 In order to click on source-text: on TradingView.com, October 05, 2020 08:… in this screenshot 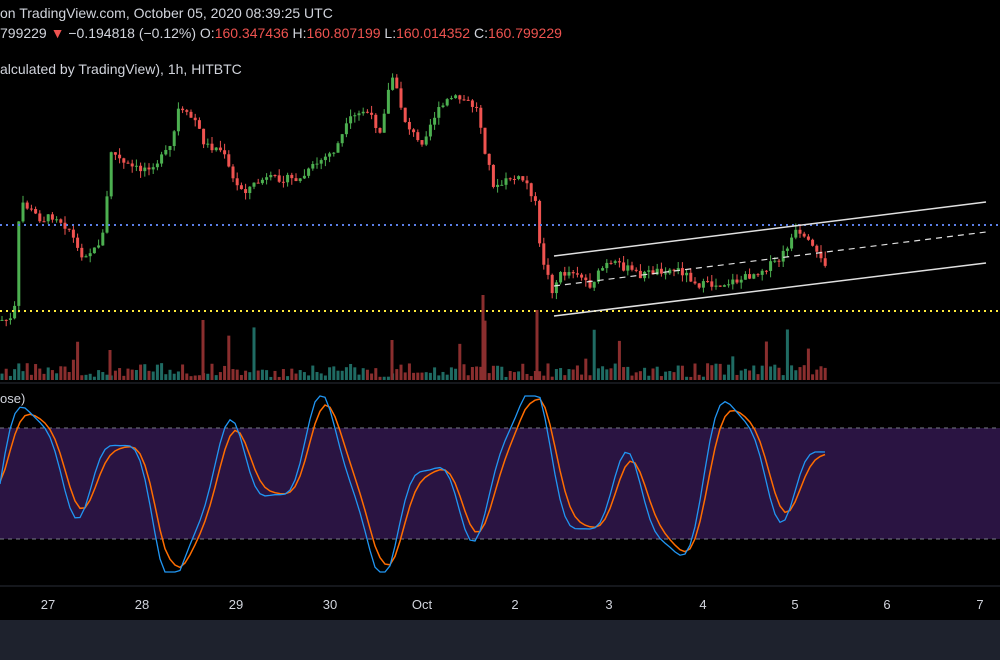, I will do `click(166, 13)`.